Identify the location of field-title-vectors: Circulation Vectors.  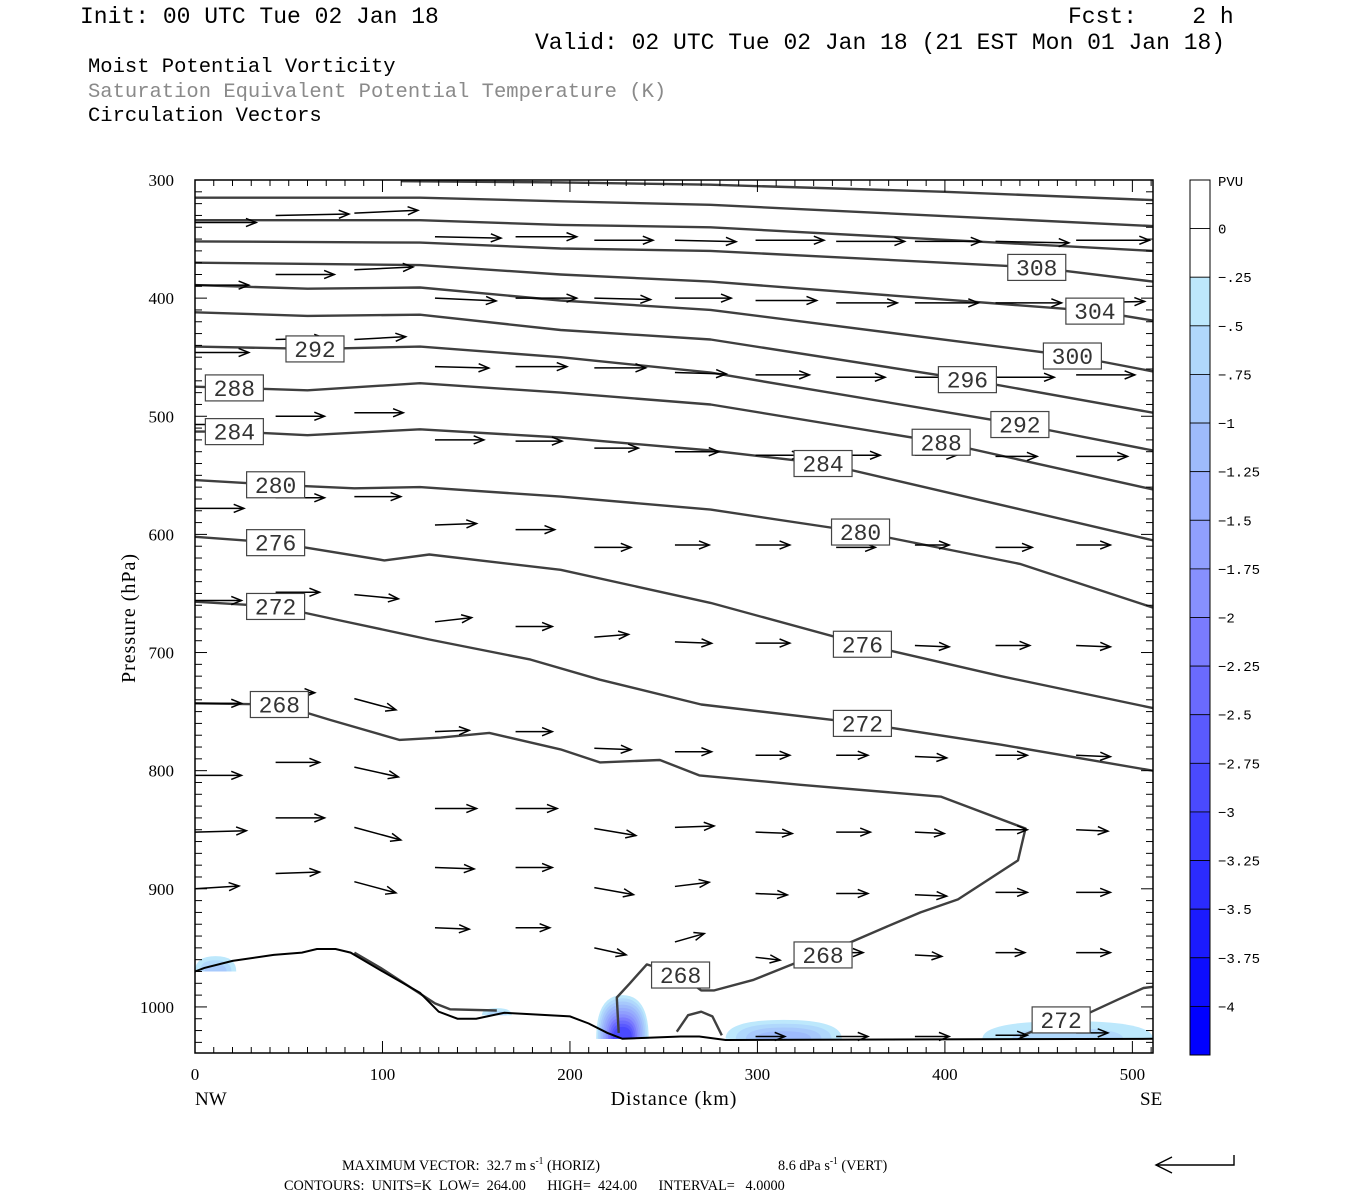
(205, 116).